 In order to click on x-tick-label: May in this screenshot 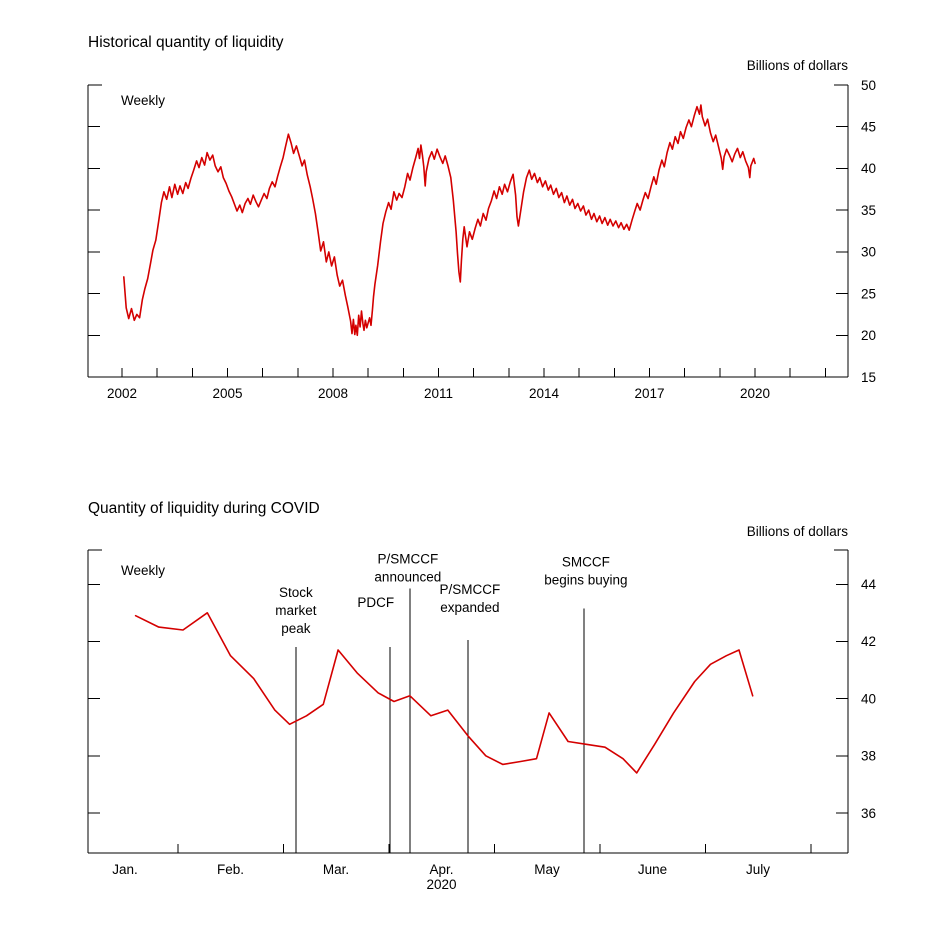, I will do `click(547, 869)`.